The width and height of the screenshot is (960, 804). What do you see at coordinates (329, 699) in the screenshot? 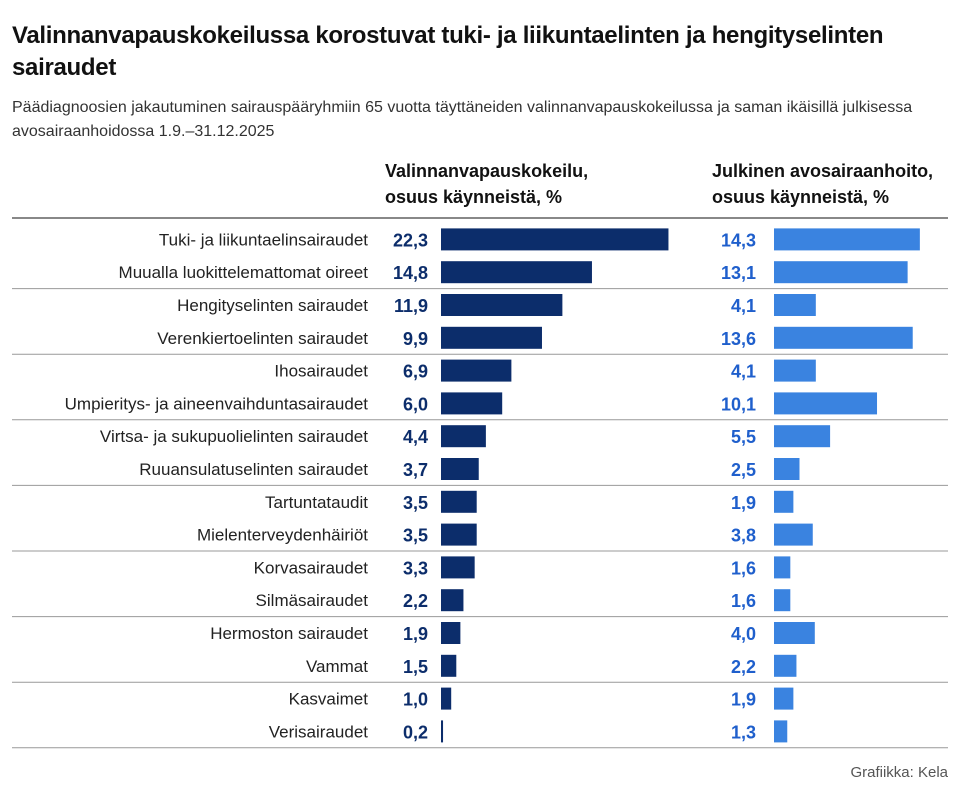
I see `category-label: Kasvaimet` at bounding box center [329, 699].